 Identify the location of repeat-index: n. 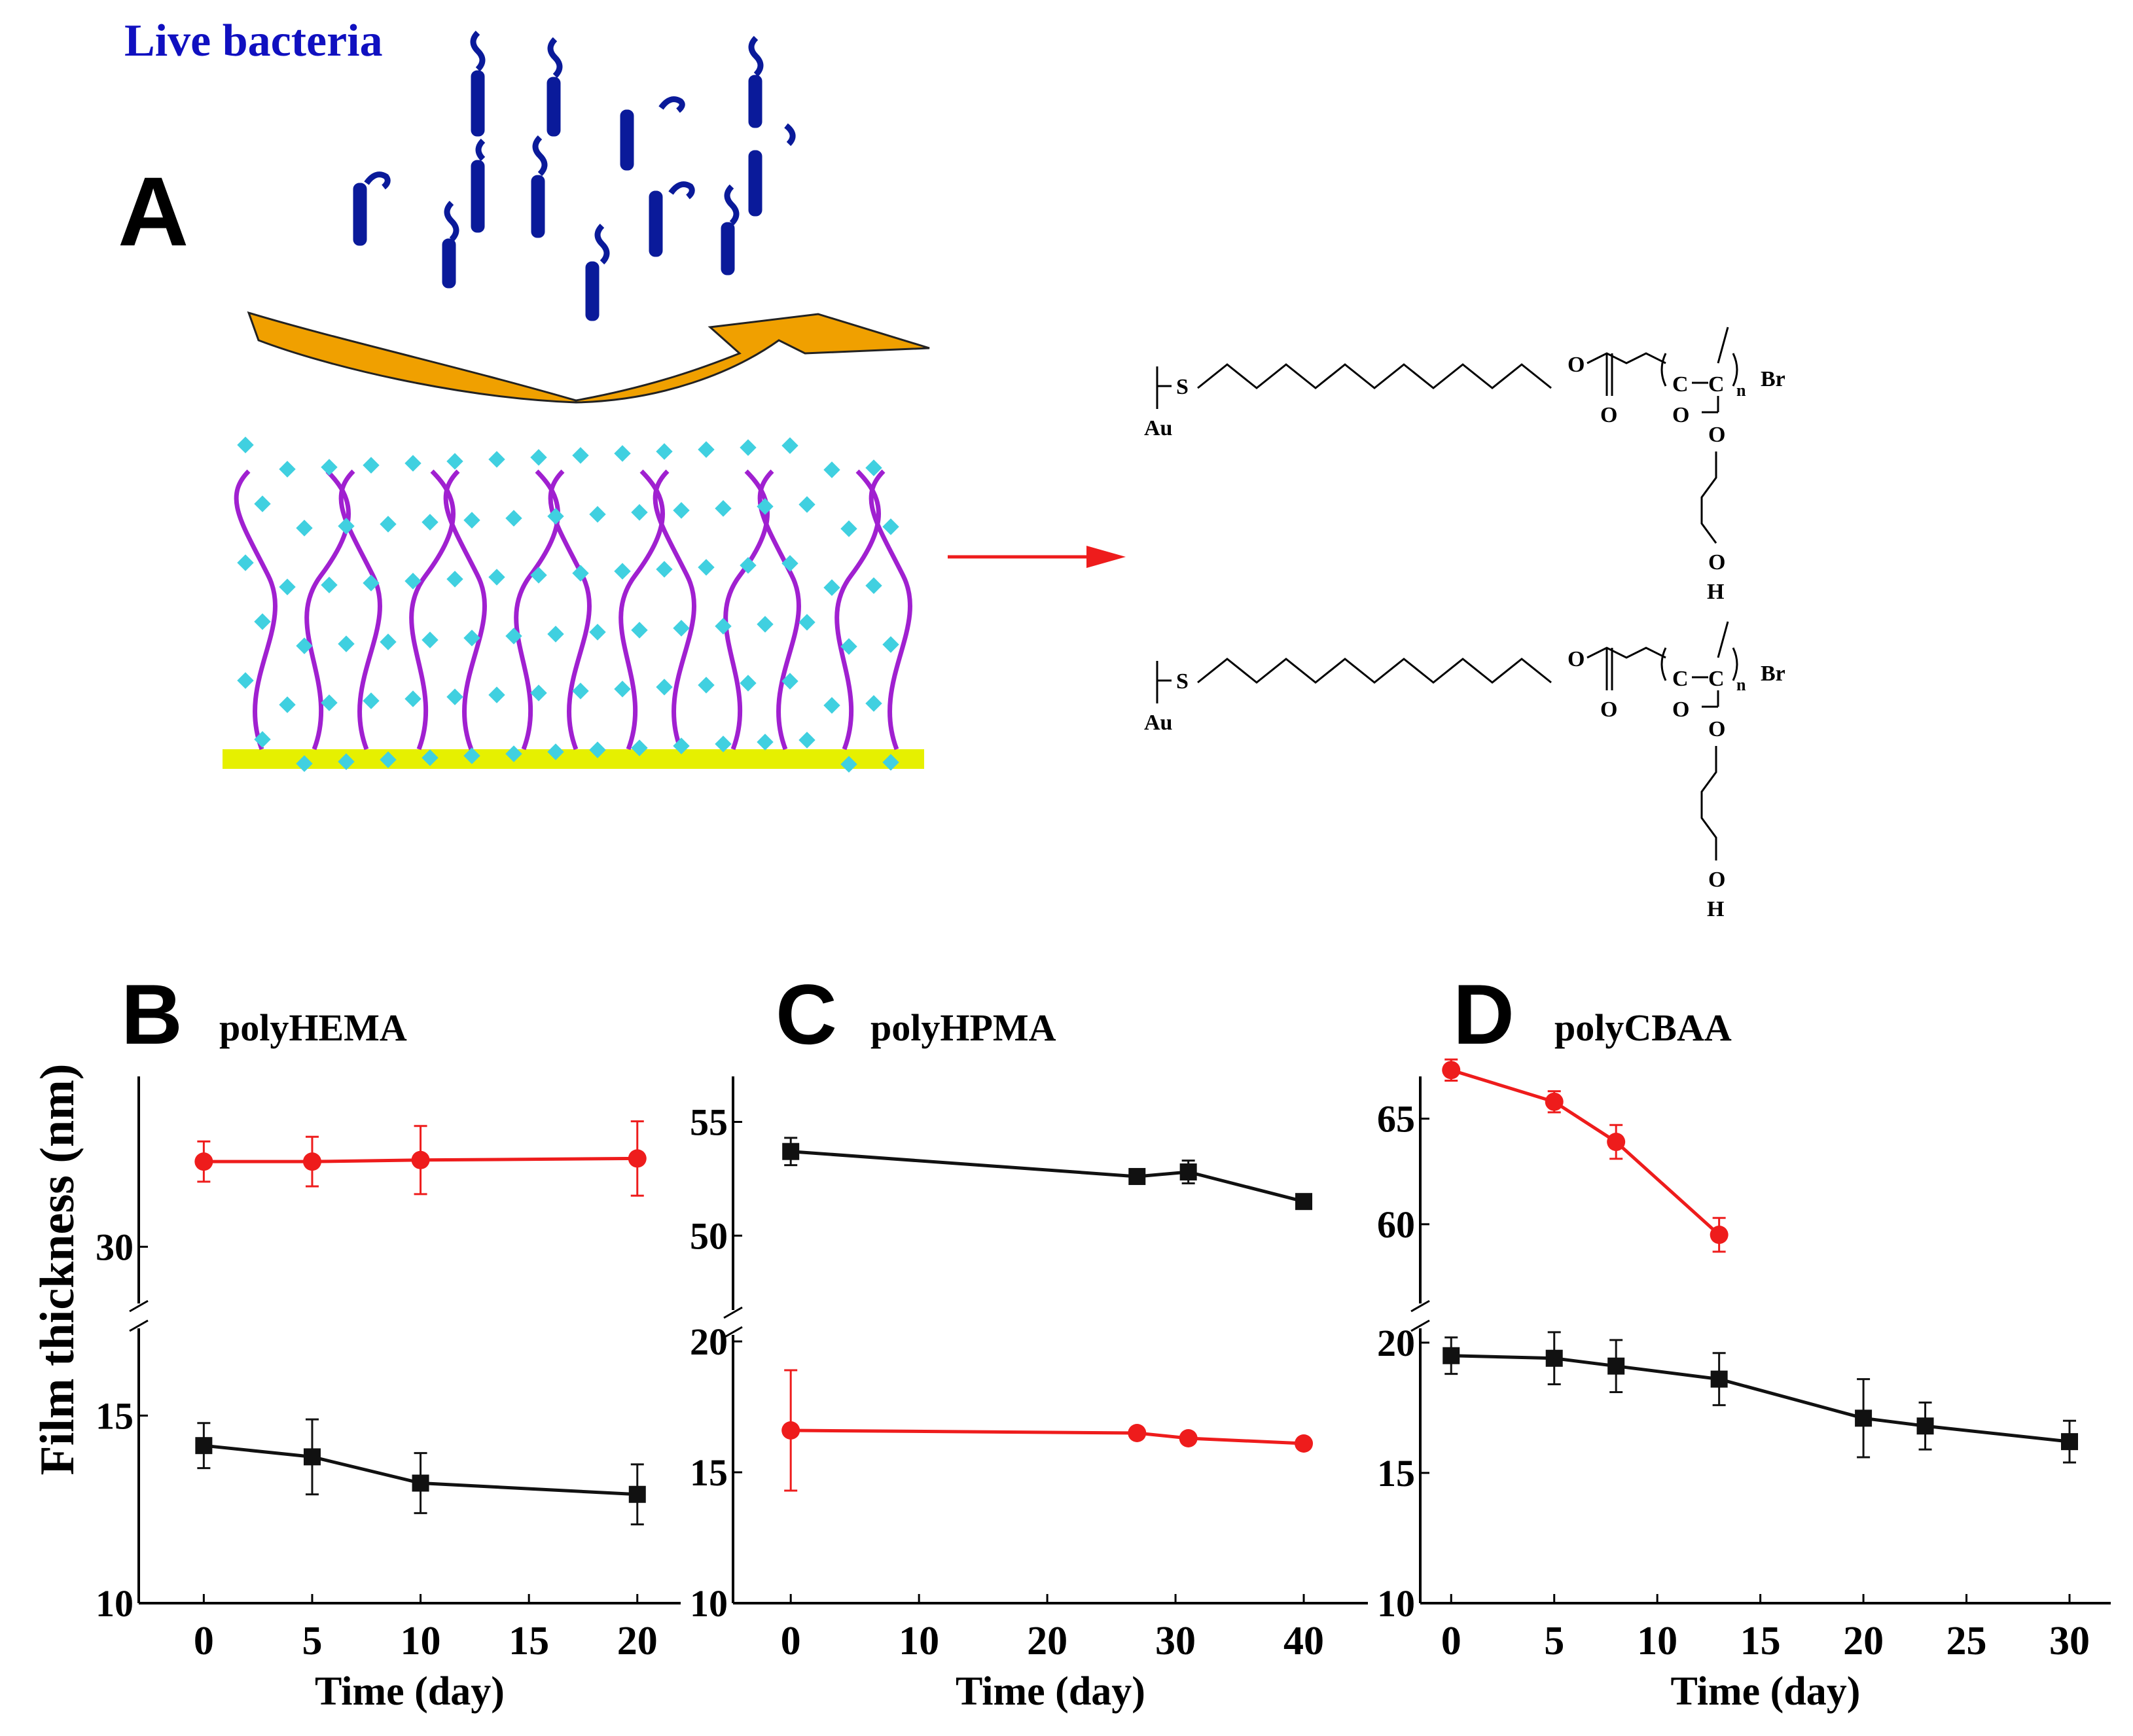
(1741, 684).